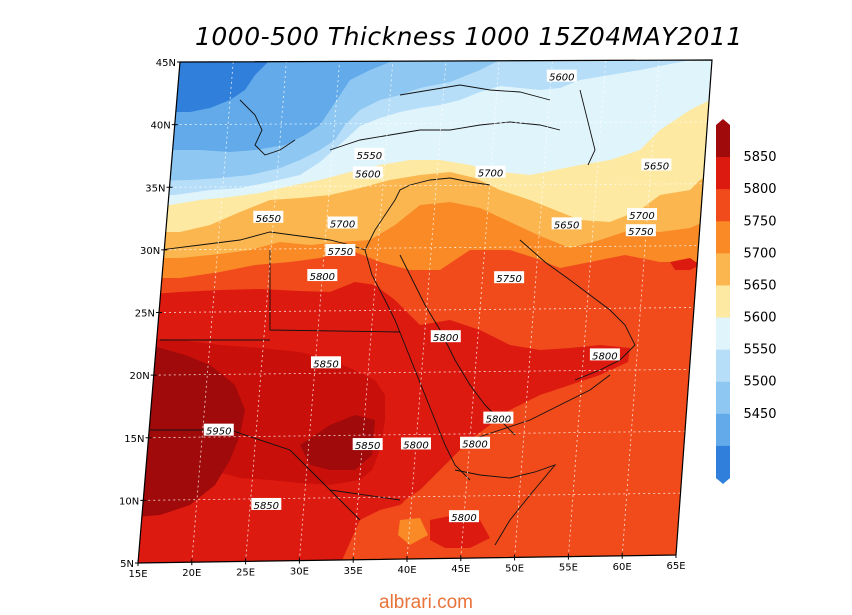 The image size is (852, 615). I want to click on coastline-gulf, so click(577, 310).